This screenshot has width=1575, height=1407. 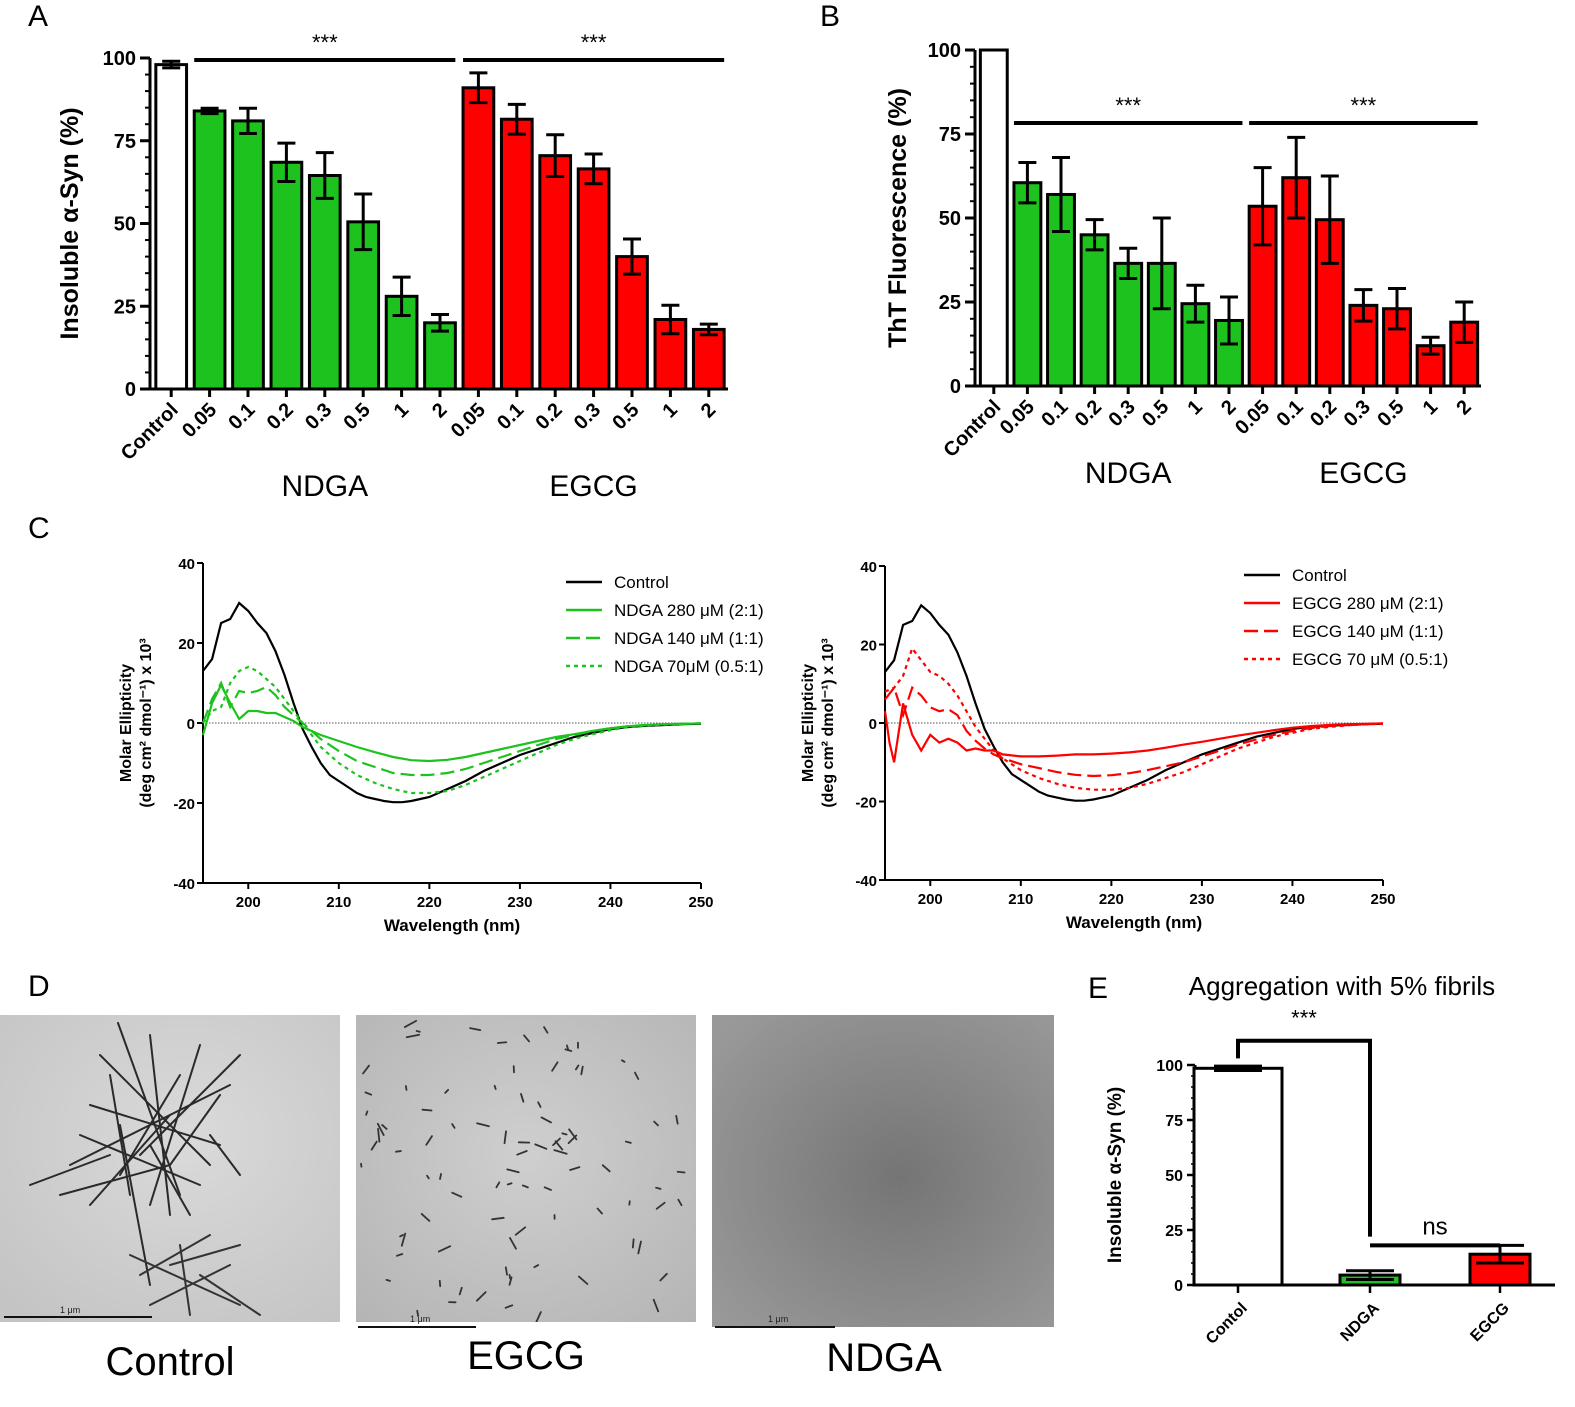 What do you see at coordinates (808, 723) in the screenshot?
I see `y-axis-label-c-right: Molar Ellipticity` at bounding box center [808, 723].